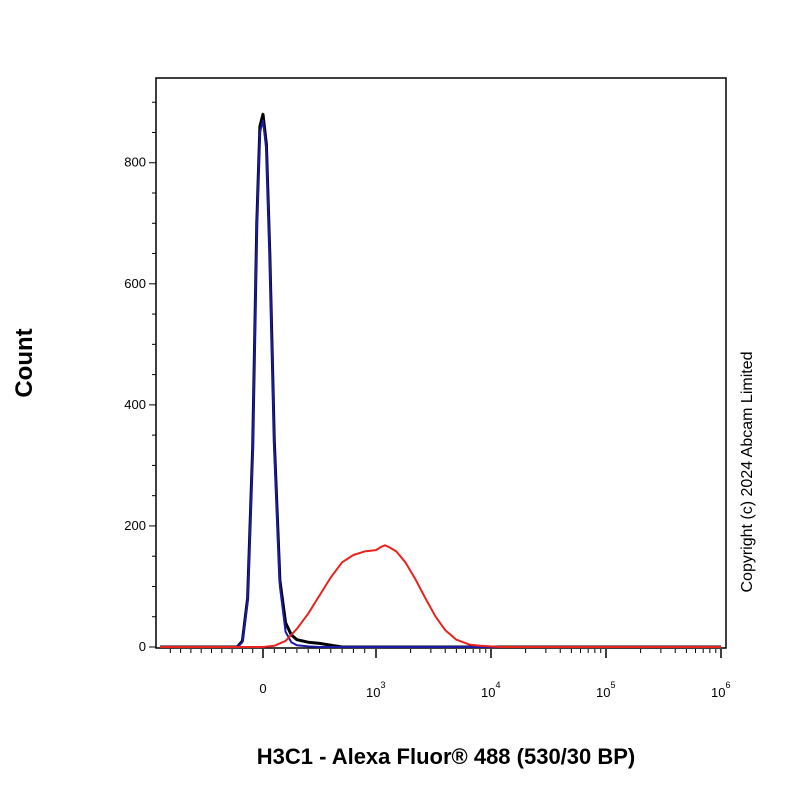 The width and height of the screenshot is (800, 800). What do you see at coordinates (262, 688) in the screenshot?
I see `x-tick-label: 0` at bounding box center [262, 688].